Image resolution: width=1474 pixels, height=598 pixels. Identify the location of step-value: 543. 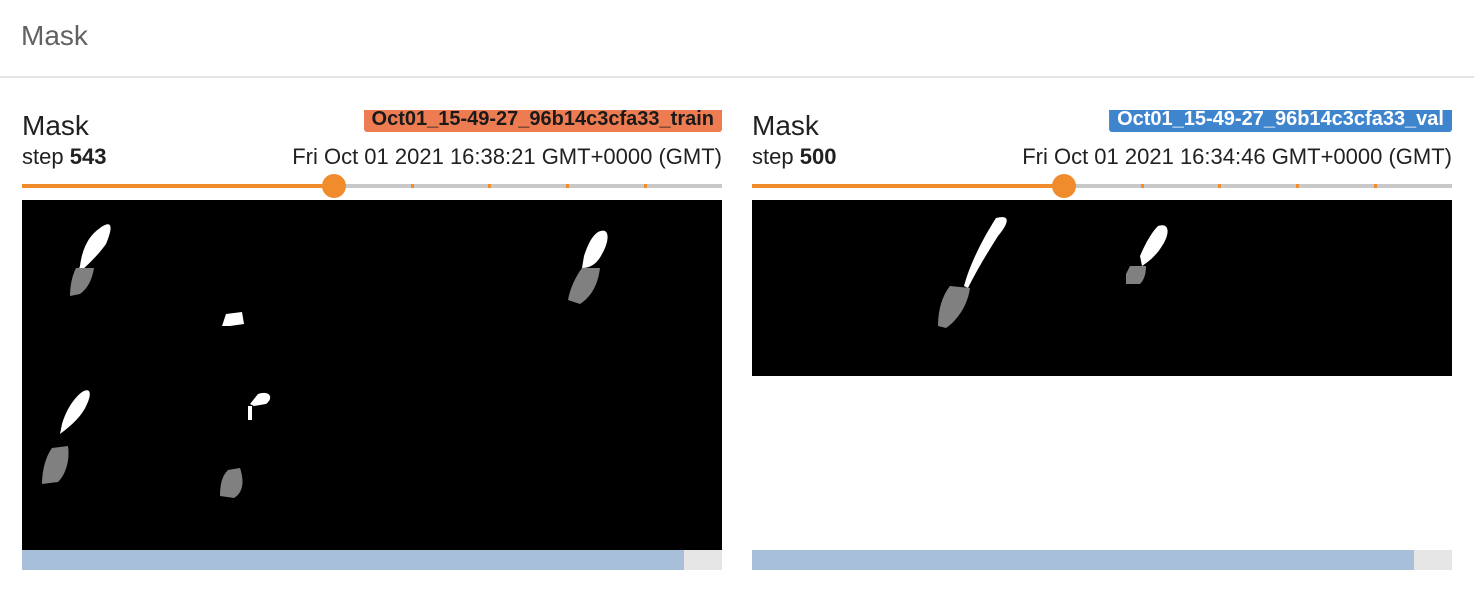
(88, 156).